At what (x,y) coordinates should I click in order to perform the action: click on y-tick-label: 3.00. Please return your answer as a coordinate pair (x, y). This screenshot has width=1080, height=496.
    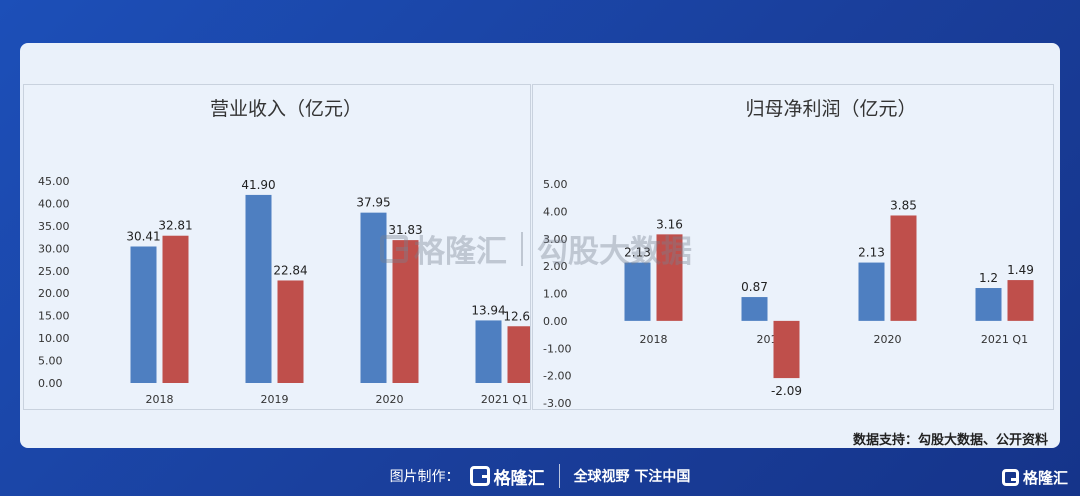
    Looking at the image, I should click on (555, 239).